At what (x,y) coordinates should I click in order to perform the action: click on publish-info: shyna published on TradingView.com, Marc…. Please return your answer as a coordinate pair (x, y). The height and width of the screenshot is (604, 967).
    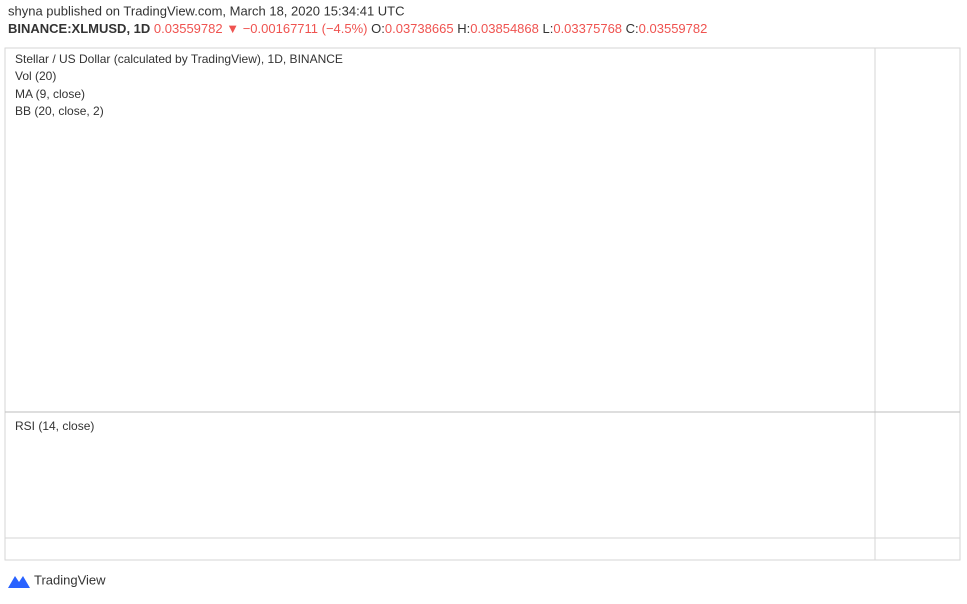
    Looking at the image, I should click on (206, 10).